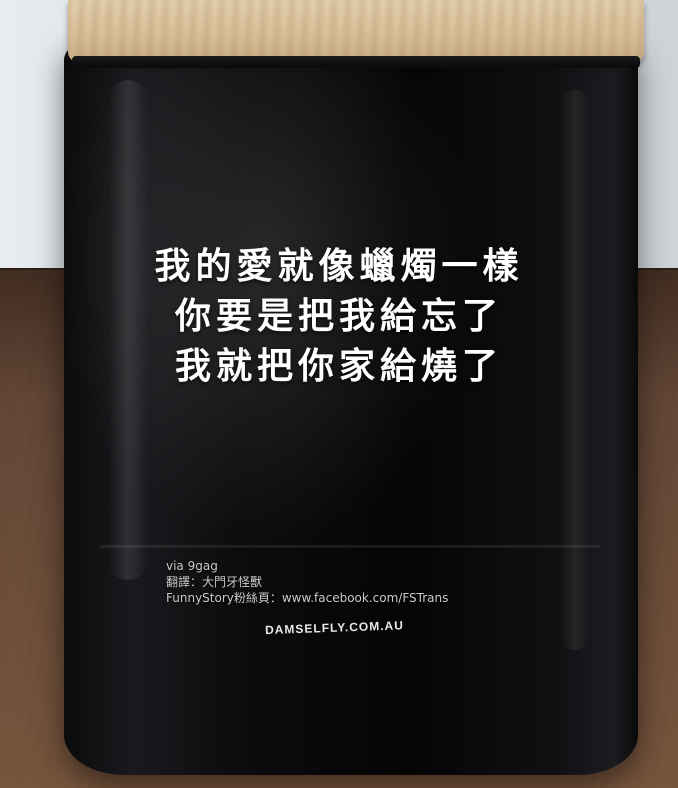  What do you see at coordinates (356, 62) in the screenshot?
I see `lid-rim` at bounding box center [356, 62].